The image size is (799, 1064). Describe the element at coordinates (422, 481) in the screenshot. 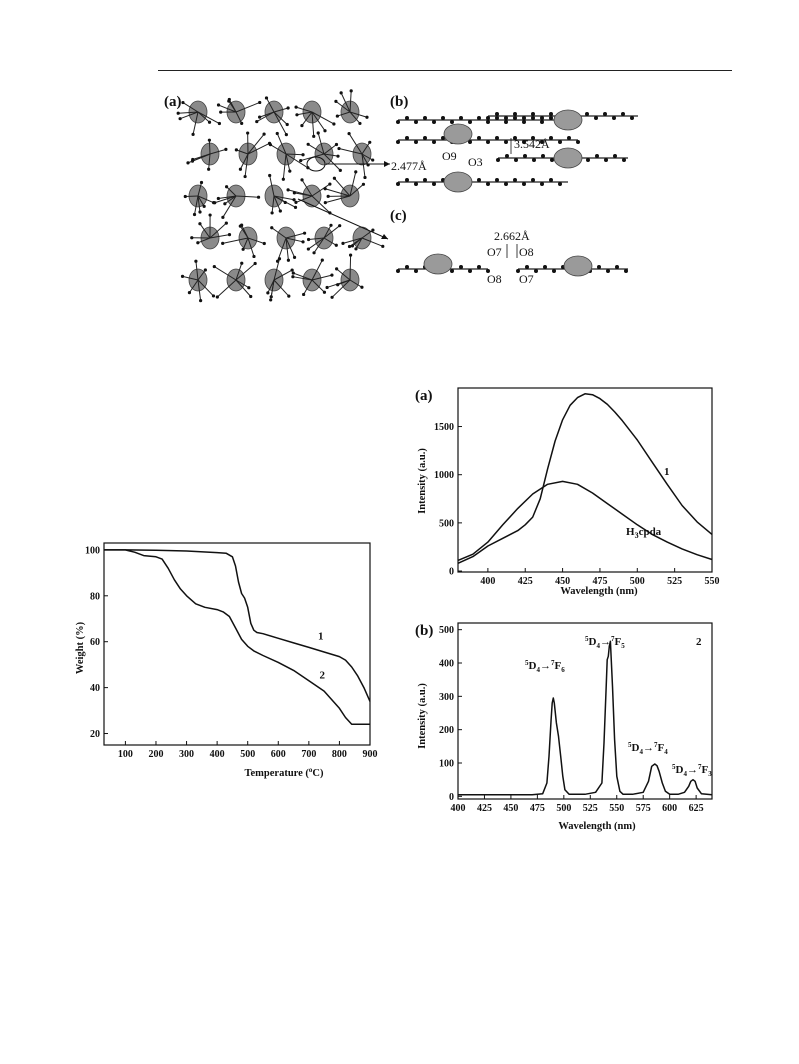

I see `emission-a-ylabel: Intensity (a.u.)` at that location.